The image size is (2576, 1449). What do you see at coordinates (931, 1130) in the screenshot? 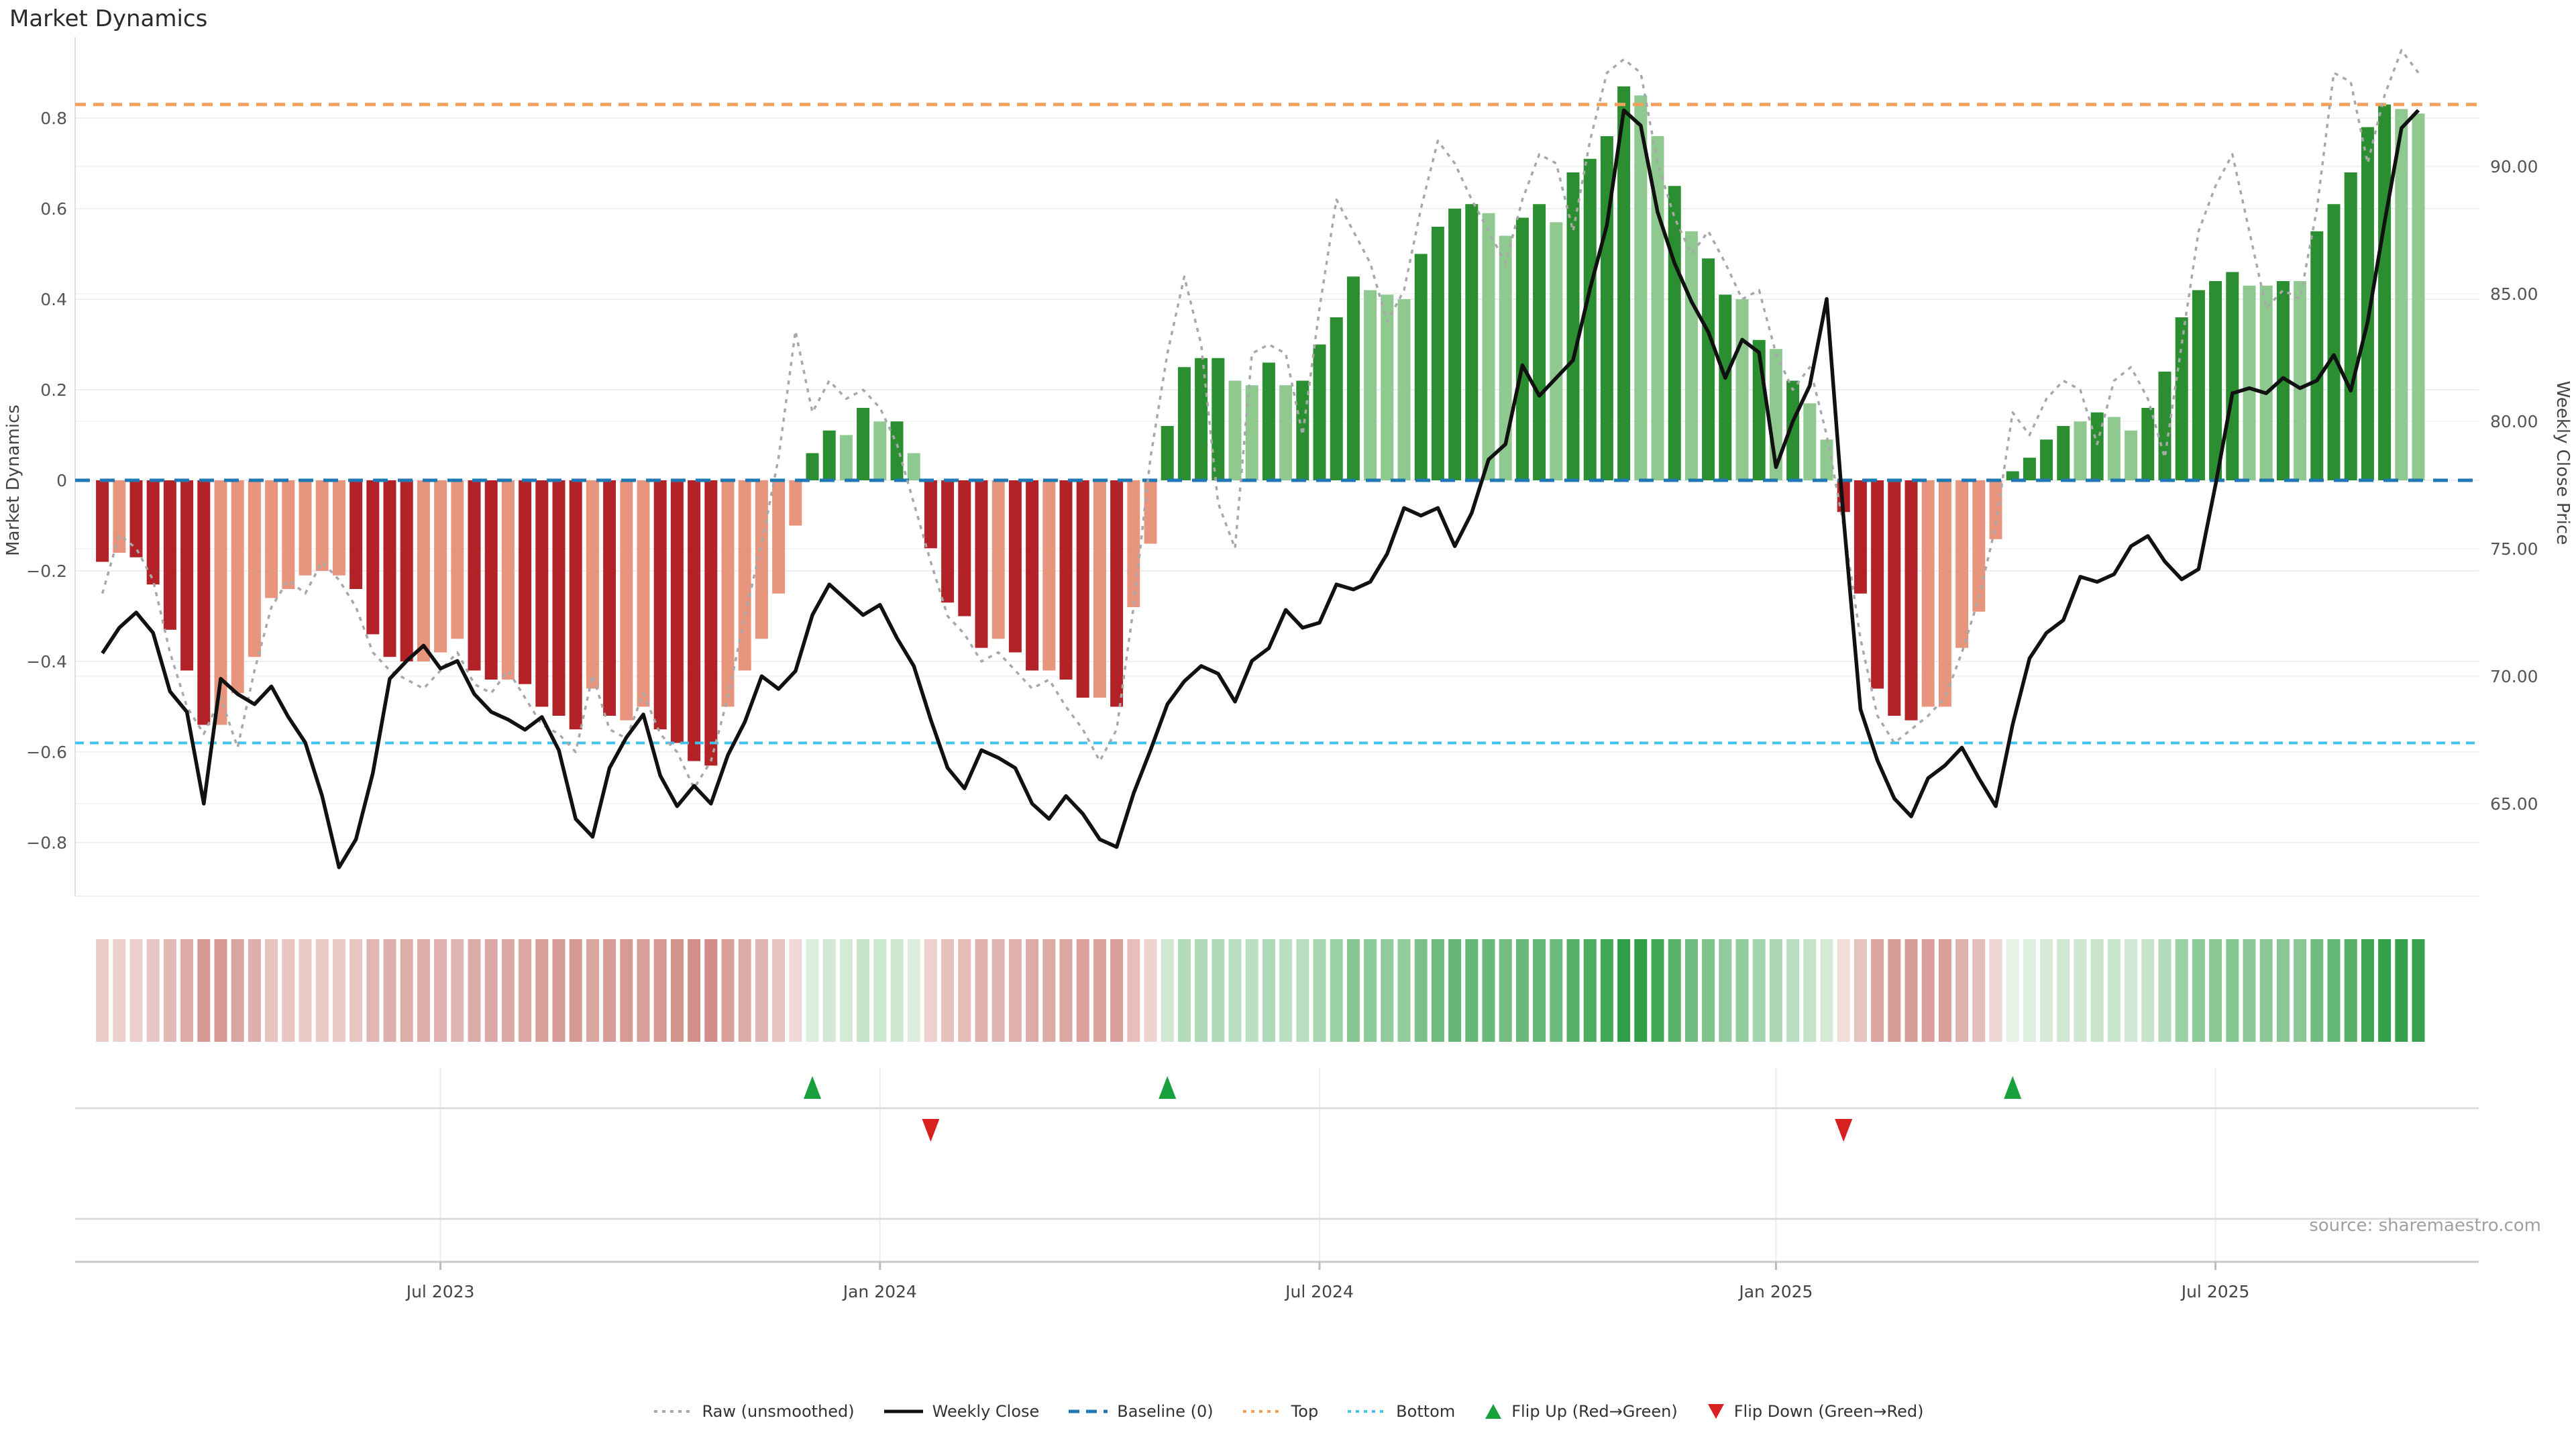
I see `flip-down-marker` at bounding box center [931, 1130].